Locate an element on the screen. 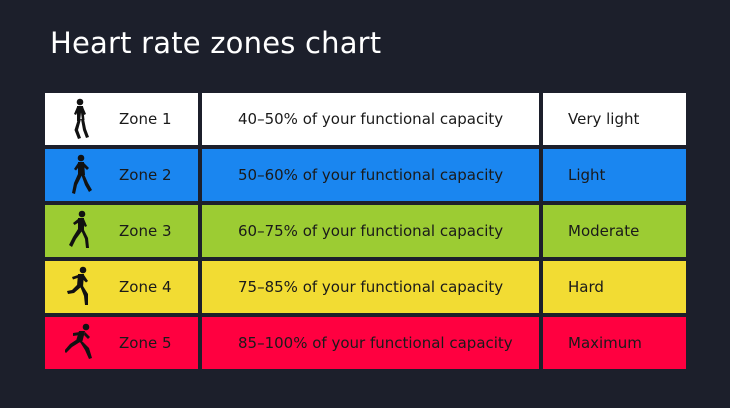  chart-title: Heart rate zones chart is located at coordinates (216, 43).